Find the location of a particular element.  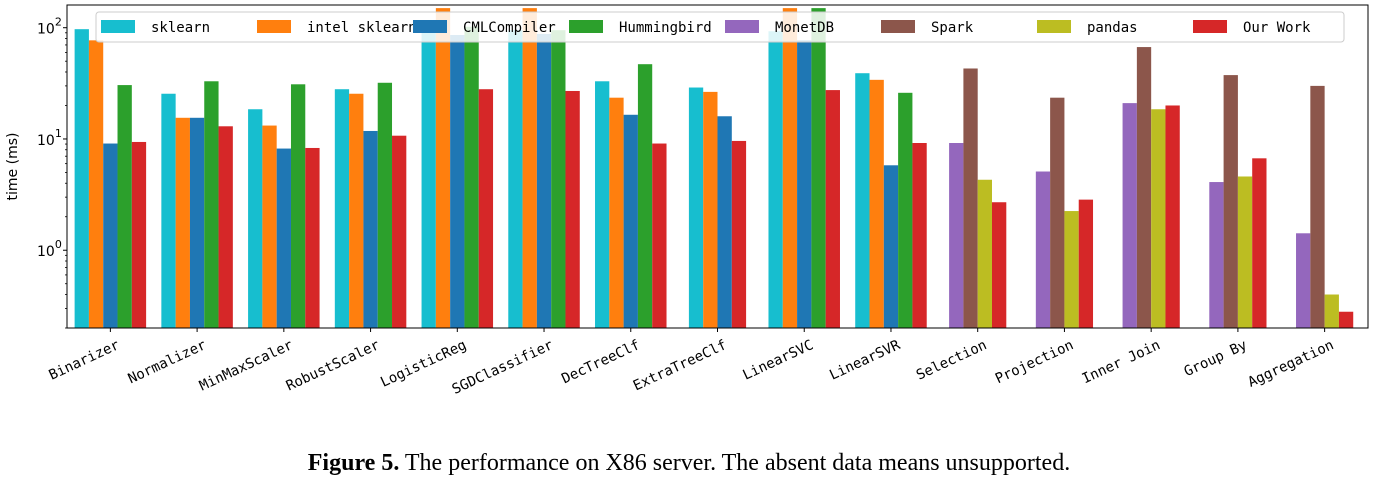

bar-sklearn-logisticreg is located at coordinates (428, 179).